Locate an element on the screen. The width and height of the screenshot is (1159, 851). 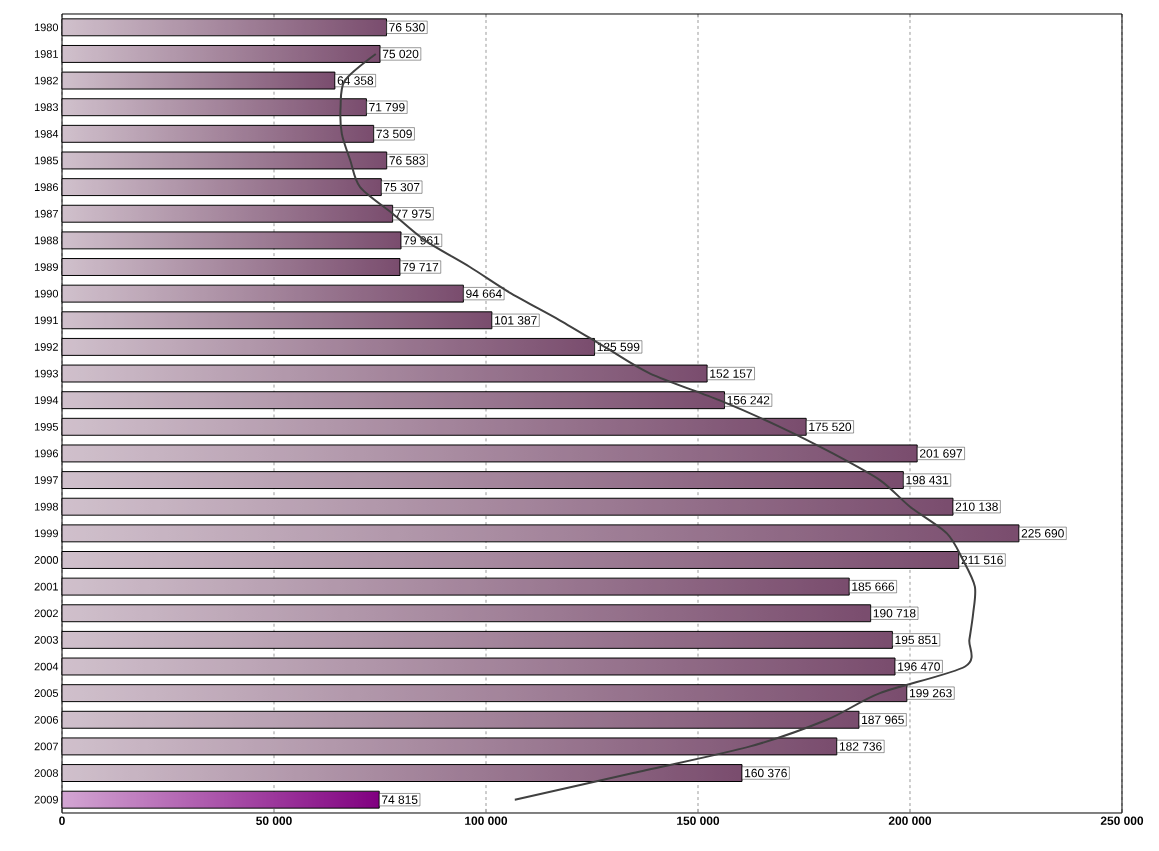
y-tick-label: 1992 is located at coordinates (46, 347).